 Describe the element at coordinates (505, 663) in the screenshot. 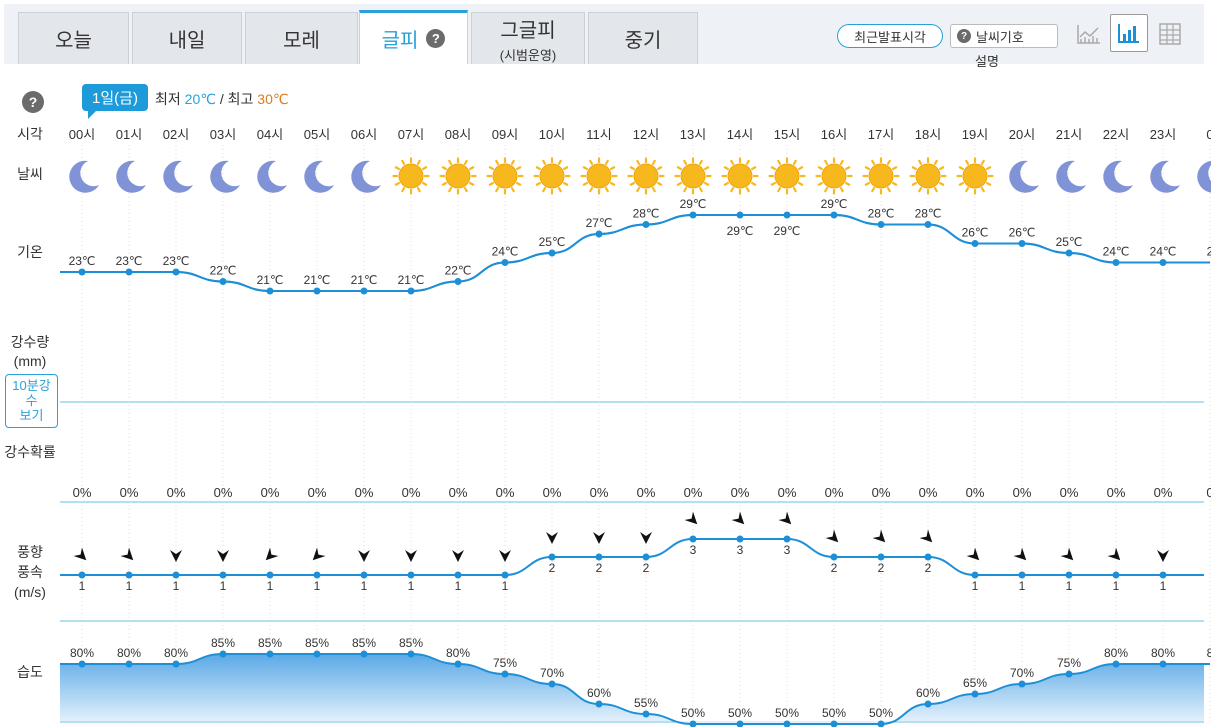

I see `humidity-label: 75%` at that location.